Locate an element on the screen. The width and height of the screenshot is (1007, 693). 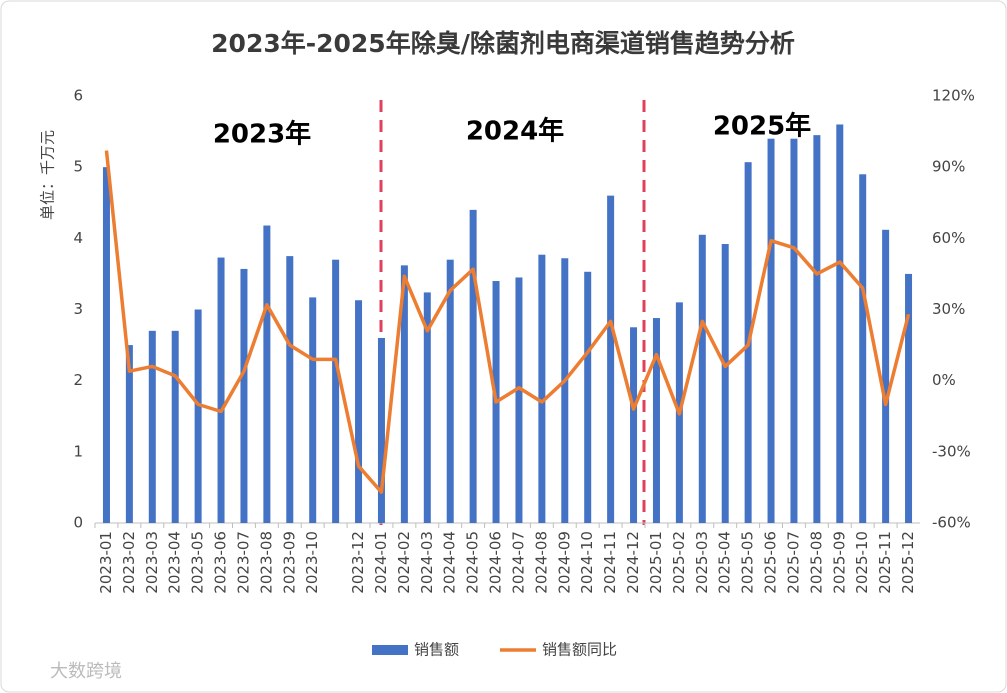
x-tick-label: 2023-09 is located at coordinates (289, 562).